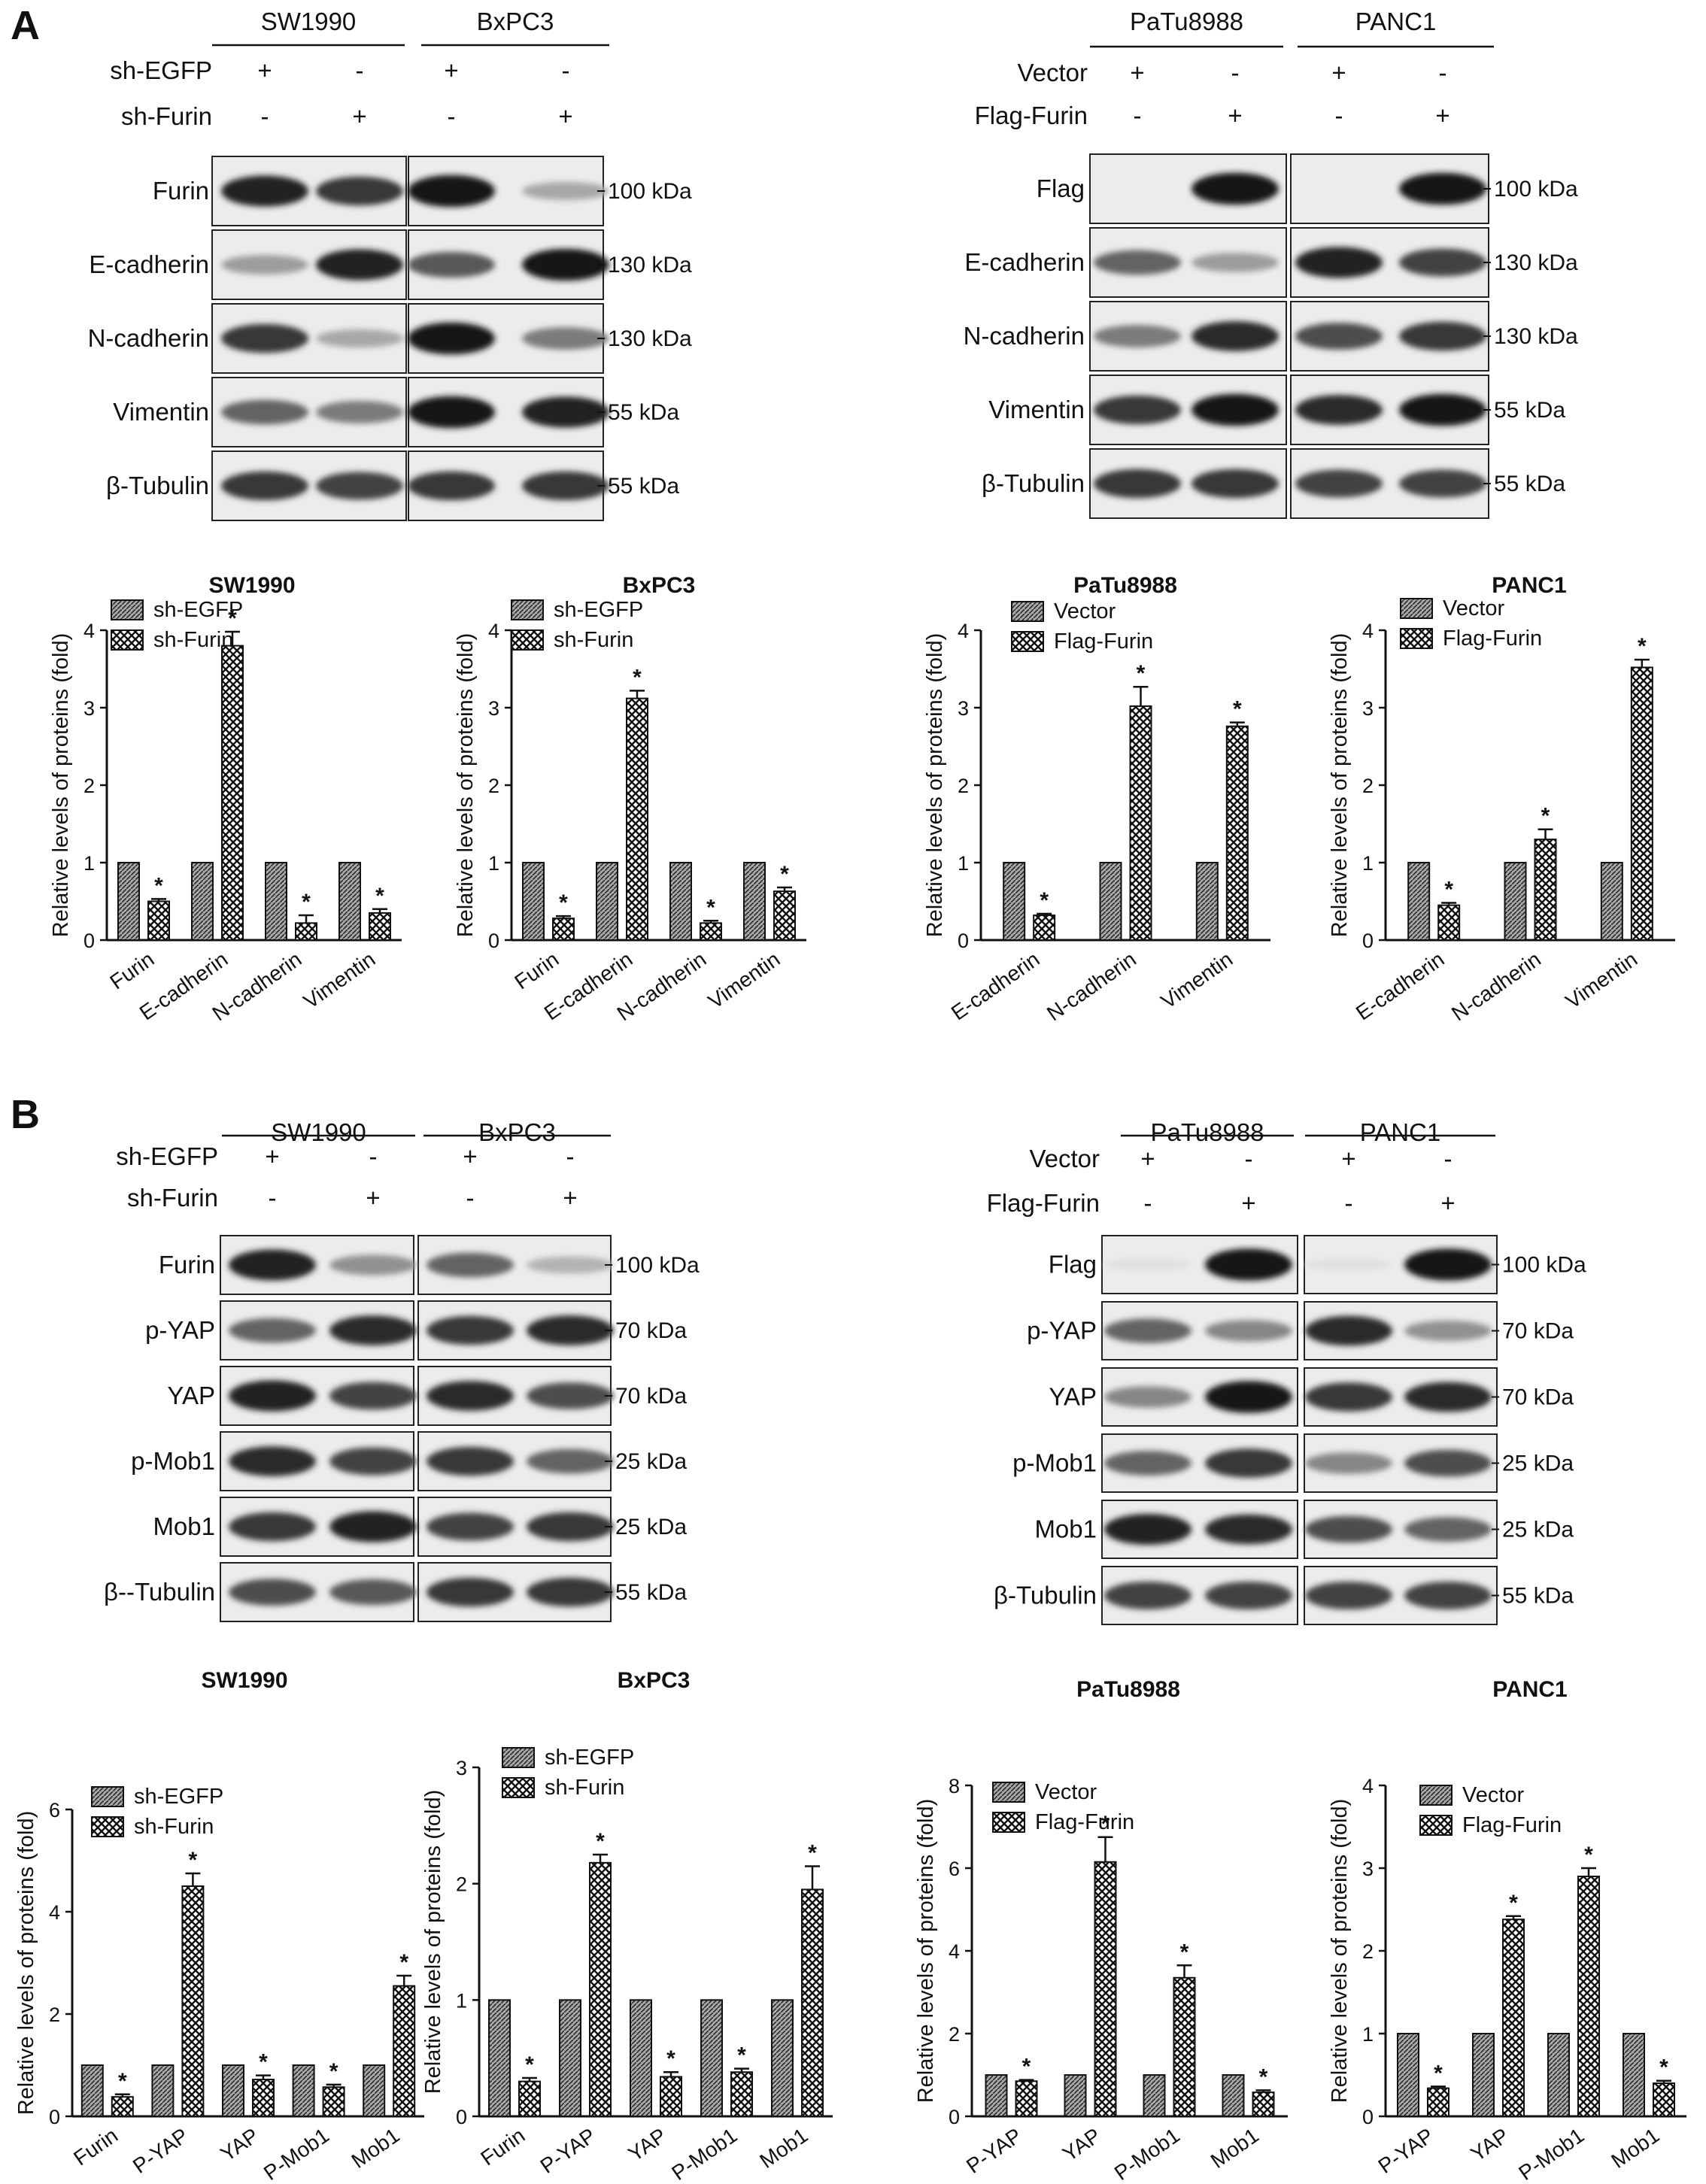  I want to click on legend-swatch-flag-furin, so click(1009, 1822).